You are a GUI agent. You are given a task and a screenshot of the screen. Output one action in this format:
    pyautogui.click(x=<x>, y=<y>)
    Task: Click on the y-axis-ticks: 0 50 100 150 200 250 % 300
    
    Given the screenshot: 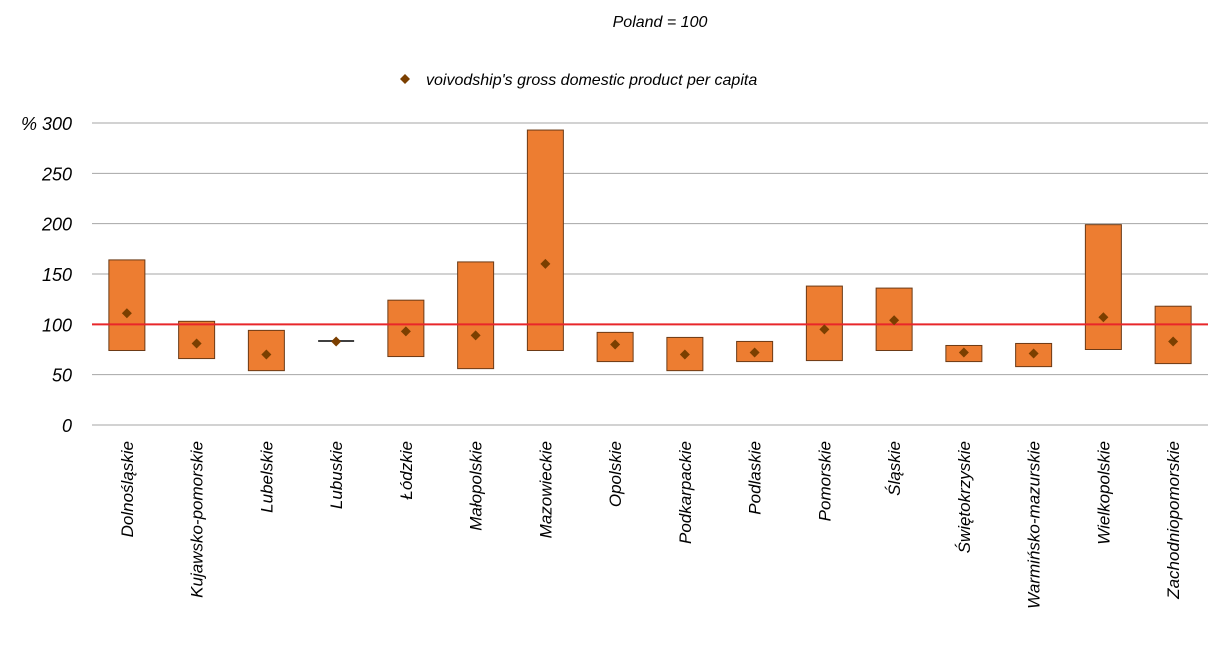 What is the action you would take?
    pyautogui.click(x=46, y=275)
    